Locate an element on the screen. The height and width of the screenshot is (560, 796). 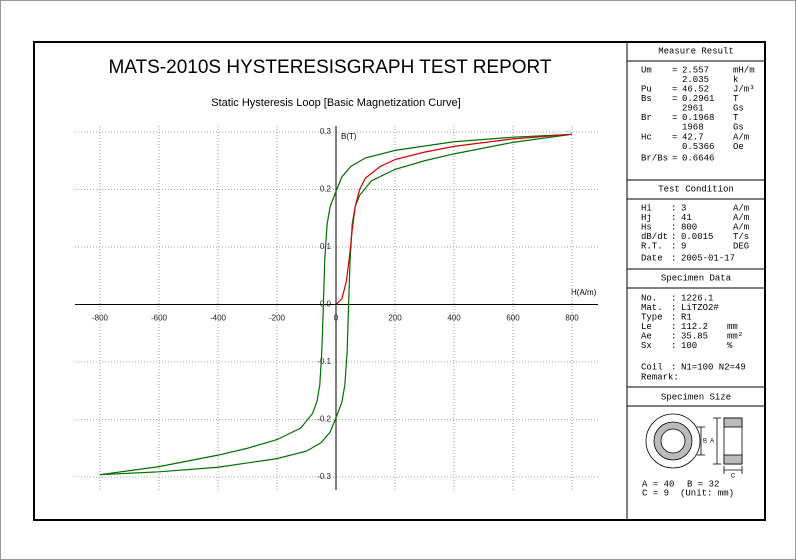
row-value: 0.6646 is located at coordinates (698, 158).